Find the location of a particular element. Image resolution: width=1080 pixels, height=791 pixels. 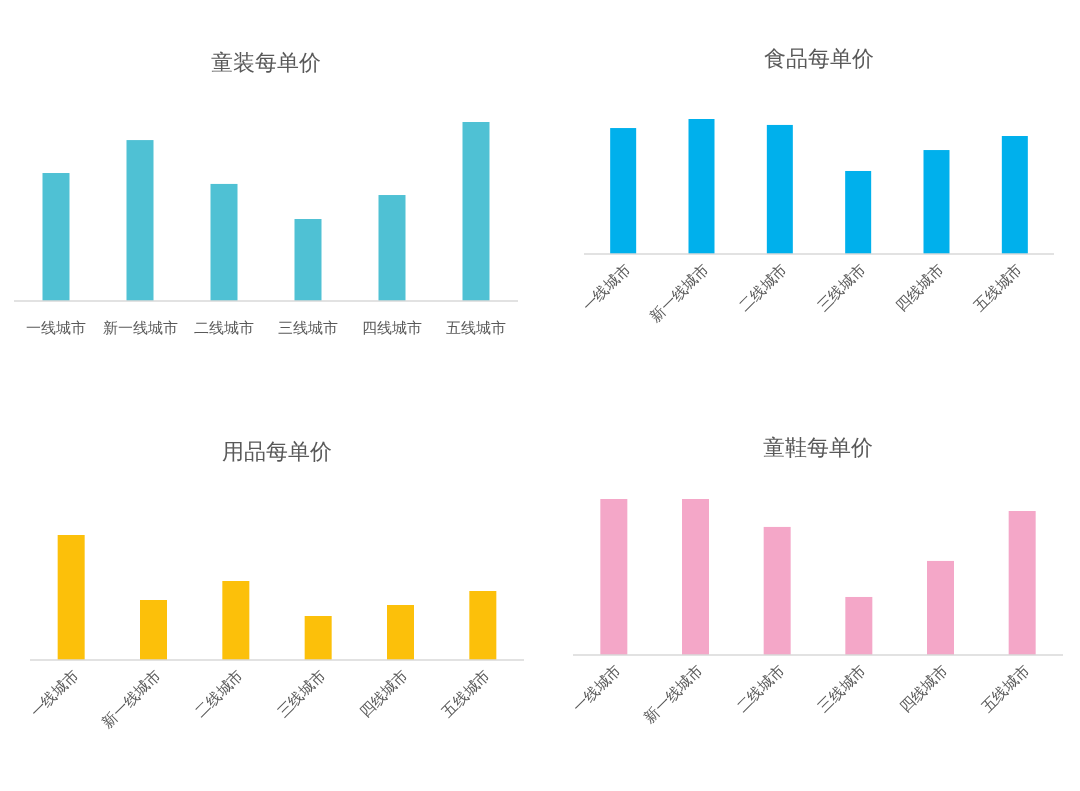

chart-title: 用品每单价 is located at coordinates (277, 451).